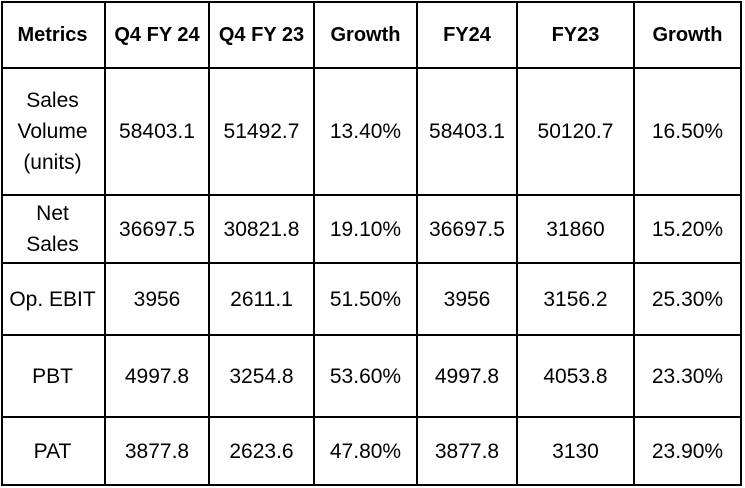 This screenshot has height=488, width=745. What do you see at coordinates (687, 35) in the screenshot?
I see `header-annual-growth: Growth` at bounding box center [687, 35].